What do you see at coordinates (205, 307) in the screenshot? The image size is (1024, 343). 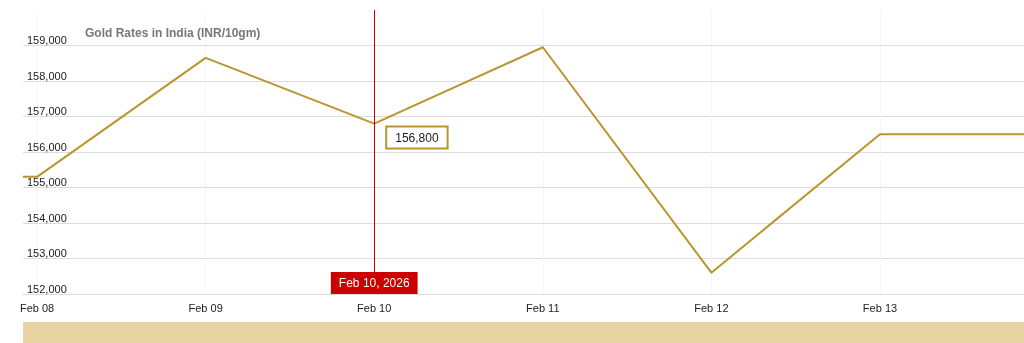 I see `x-tick-label: Feb 09` at bounding box center [205, 307].